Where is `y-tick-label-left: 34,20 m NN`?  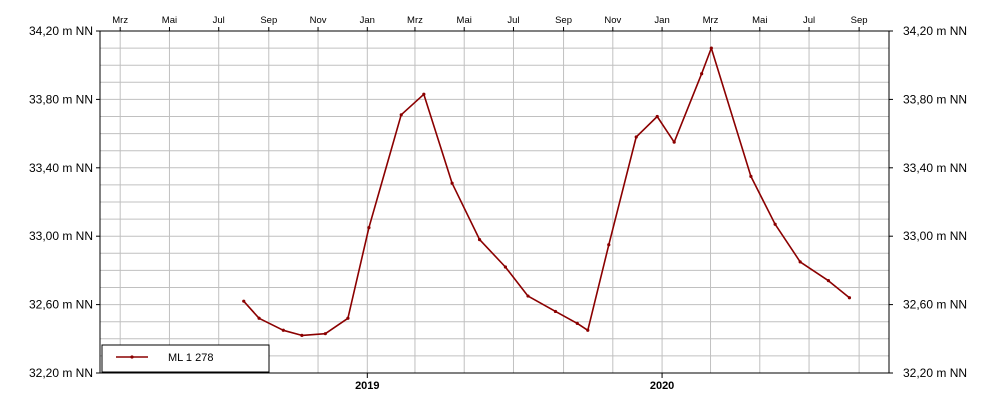
y-tick-label-left: 34,20 m NN is located at coordinates (61, 31).